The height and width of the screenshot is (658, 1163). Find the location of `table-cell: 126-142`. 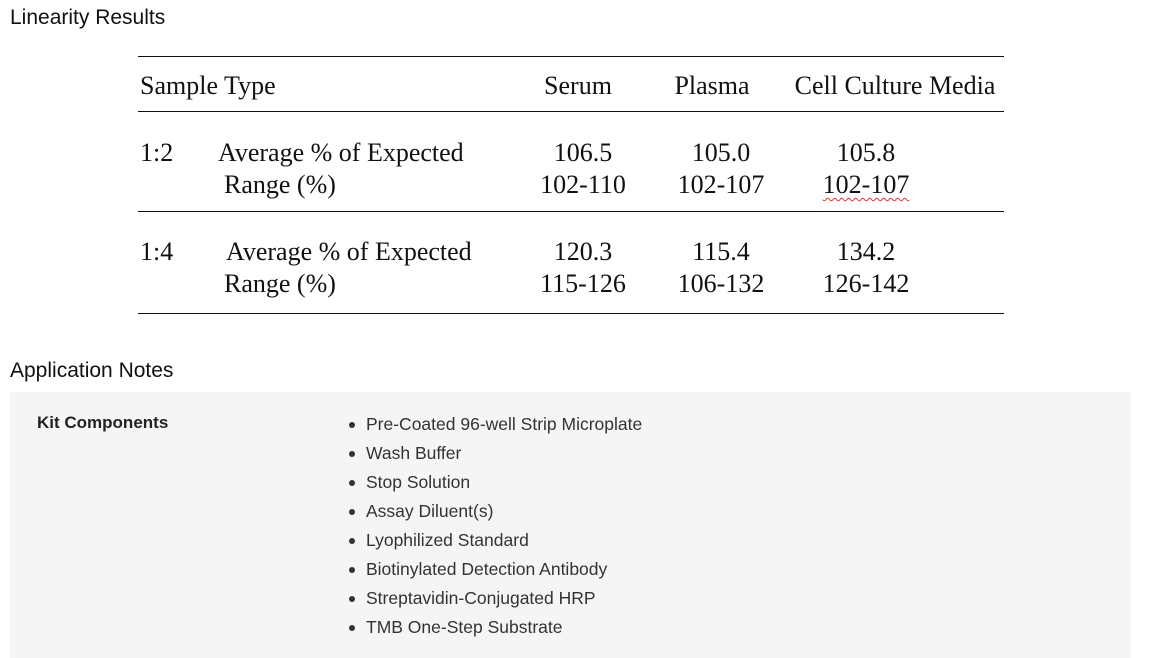

table-cell: 126-142 is located at coordinates (866, 283).